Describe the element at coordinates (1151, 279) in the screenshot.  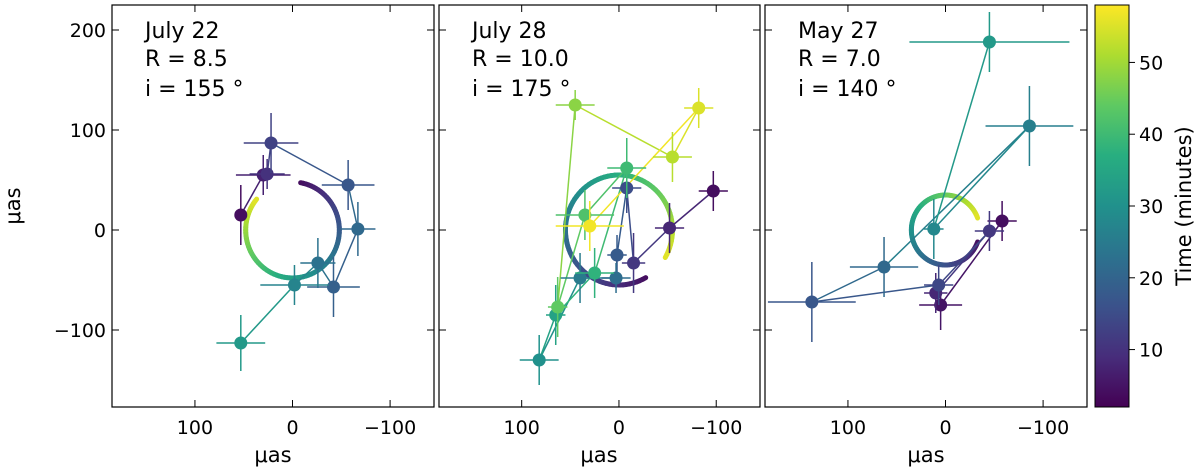
I see `colorbar-tick-label: 20` at that location.